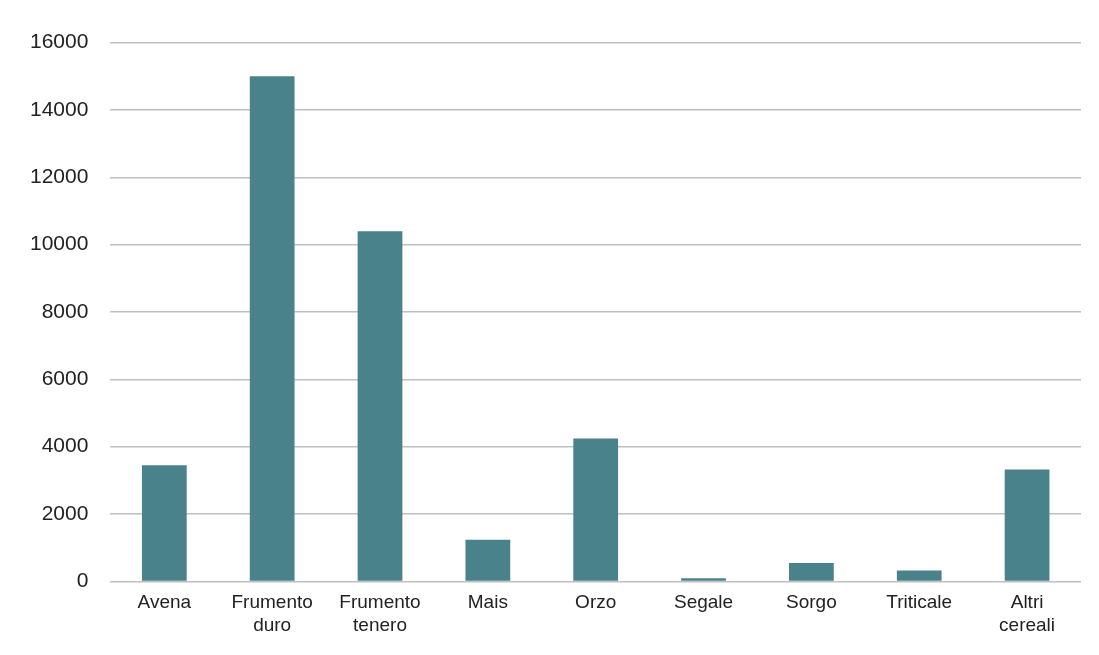  I want to click on x-tick-label: Sorgo, so click(811, 602).